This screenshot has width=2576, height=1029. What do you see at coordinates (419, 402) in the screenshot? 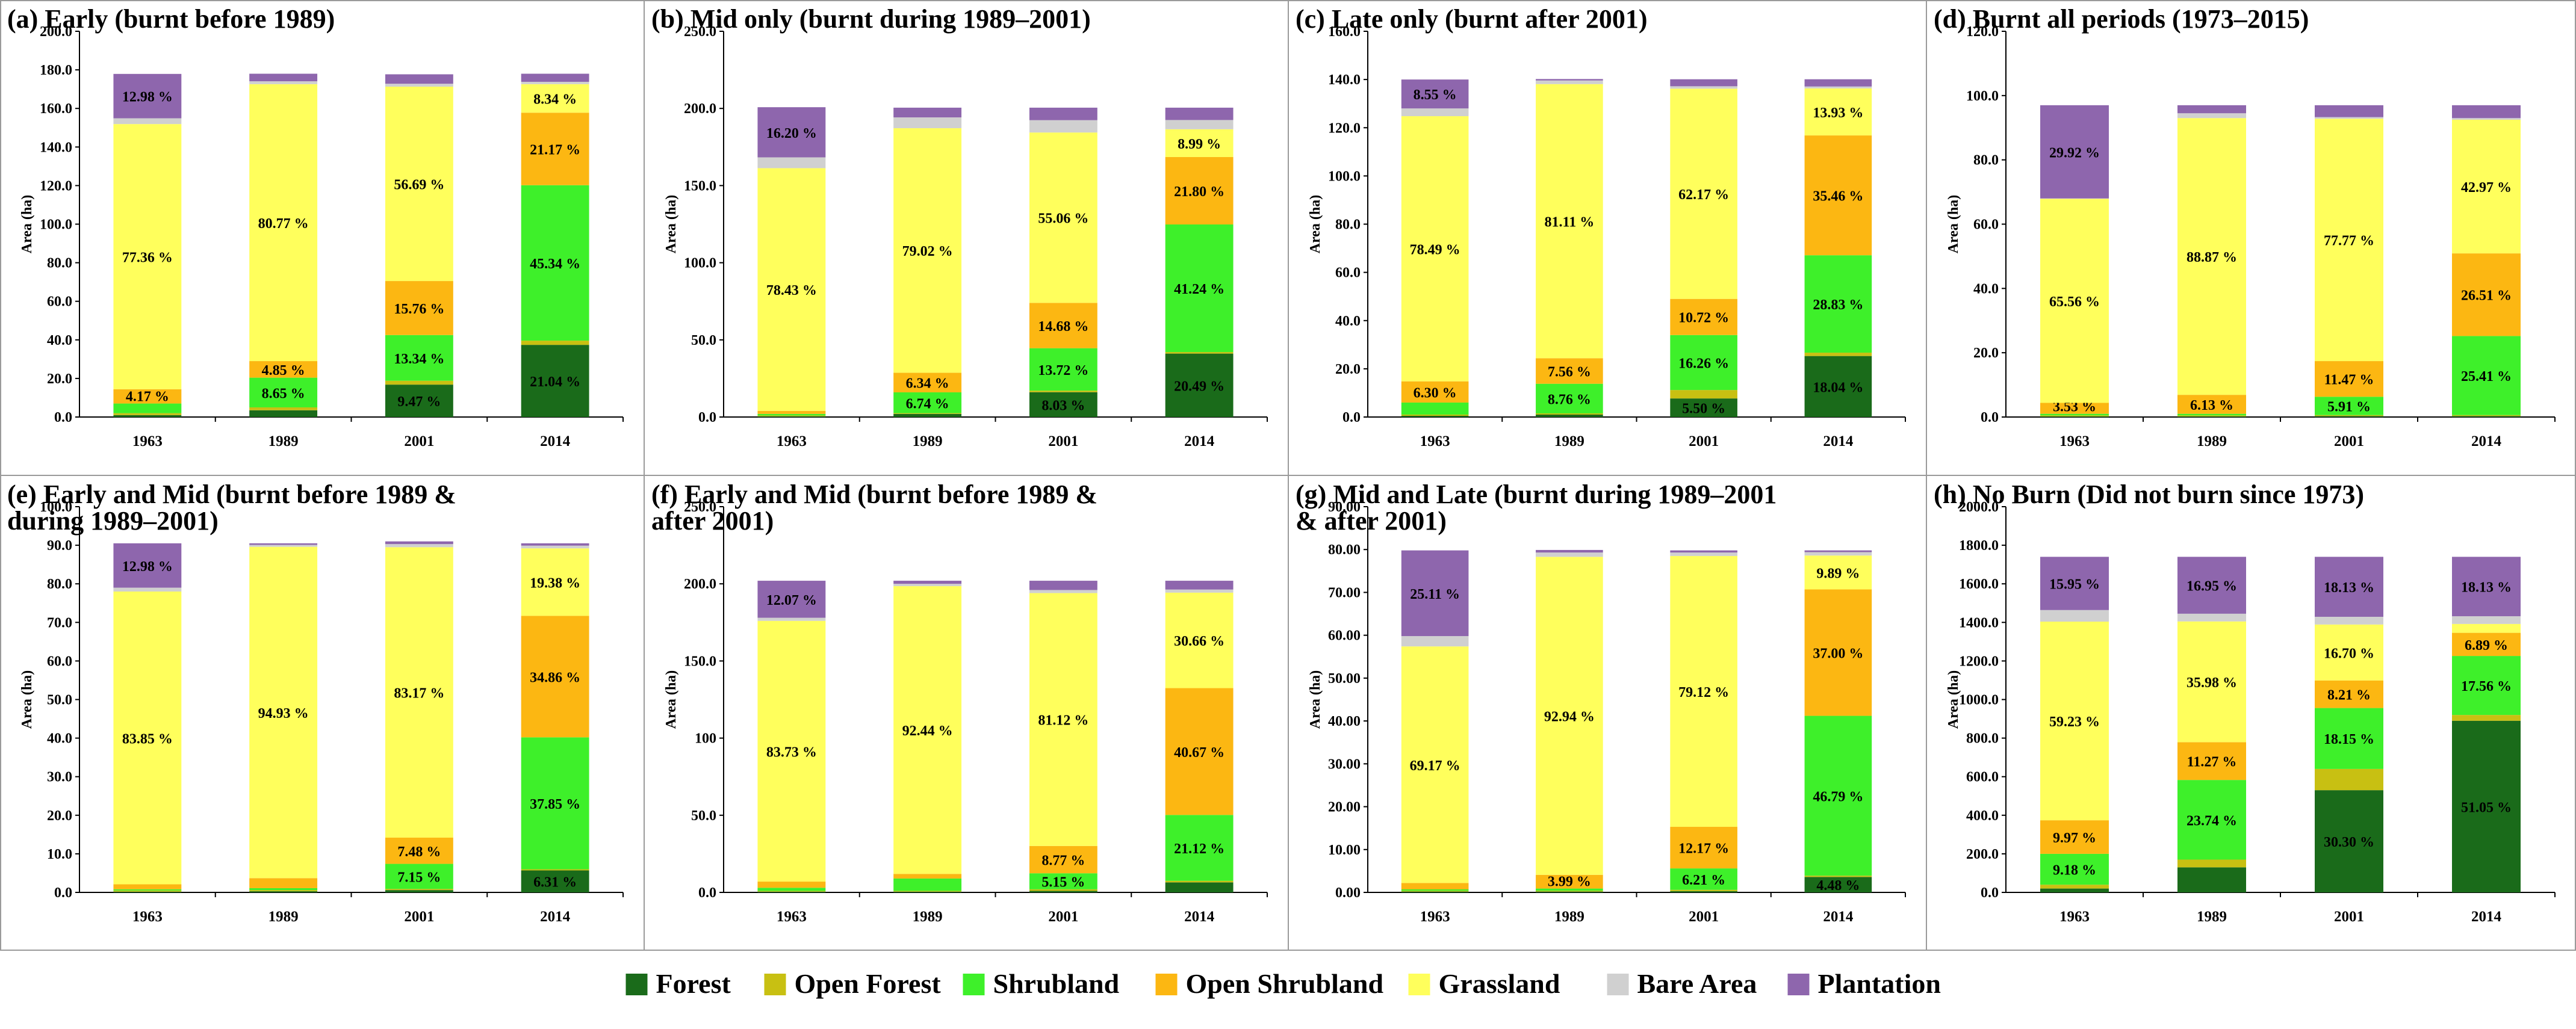
I see `data-label: 9.47 %` at bounding box center [419, 402].